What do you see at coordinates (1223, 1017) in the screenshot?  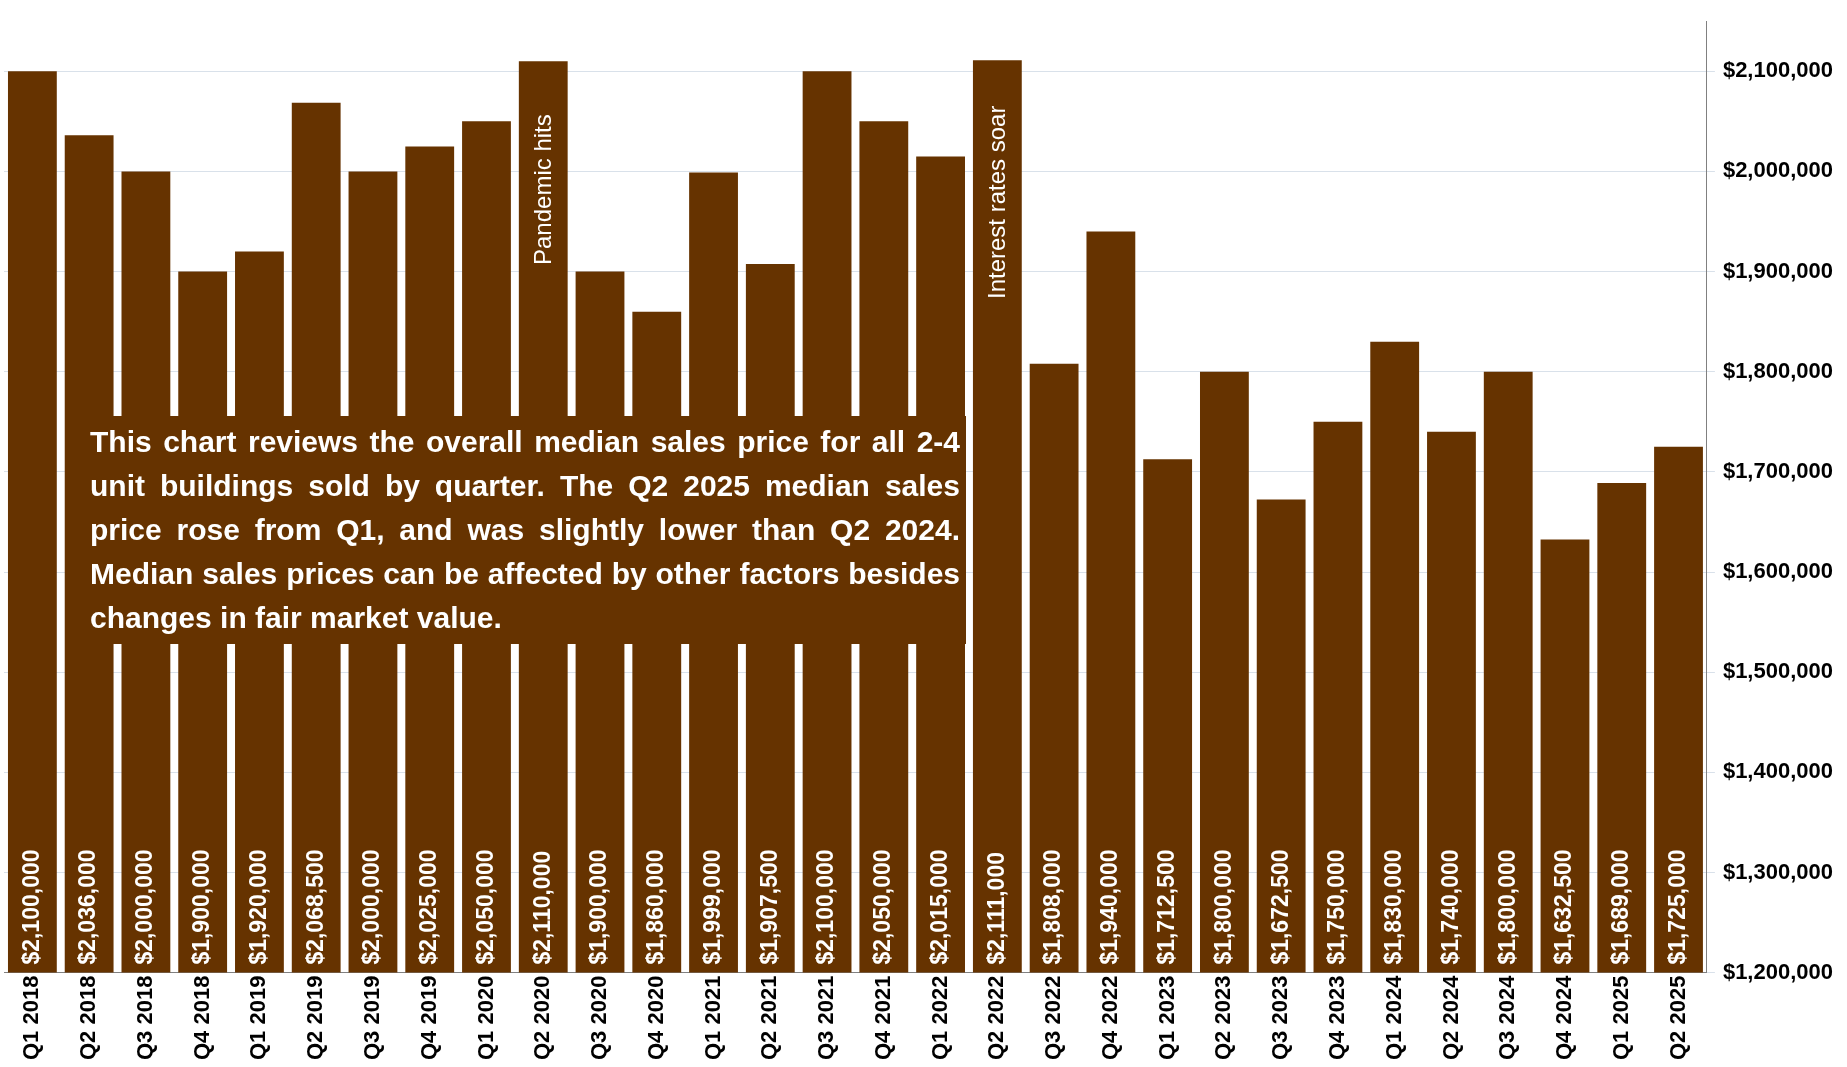 I see `x-tick-label: Q2 2023` at bounding box center [1223, 1017].